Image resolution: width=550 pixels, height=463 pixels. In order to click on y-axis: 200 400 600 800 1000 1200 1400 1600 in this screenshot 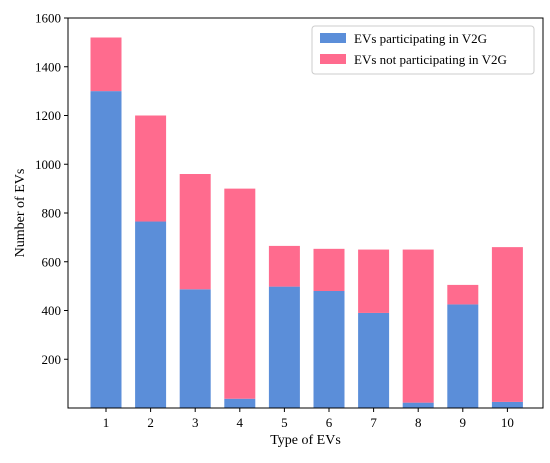, I will do `click(51, 189)`.